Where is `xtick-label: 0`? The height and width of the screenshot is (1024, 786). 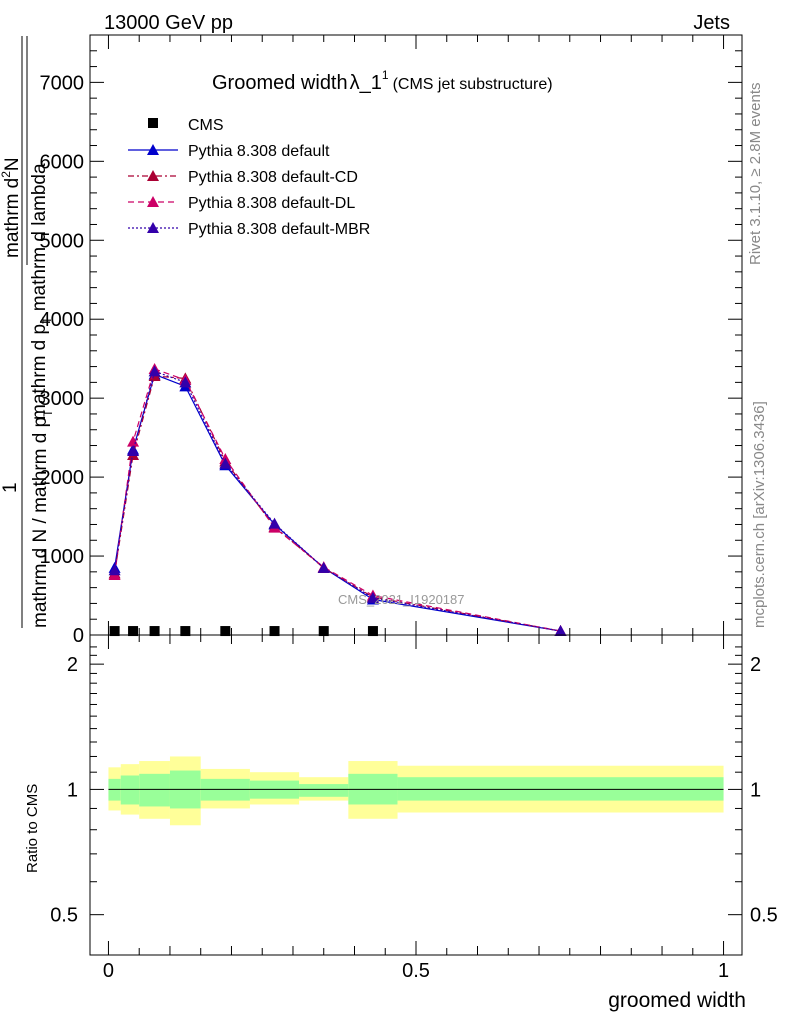
xtick-label: 0 is located at coordinates (108, 971).